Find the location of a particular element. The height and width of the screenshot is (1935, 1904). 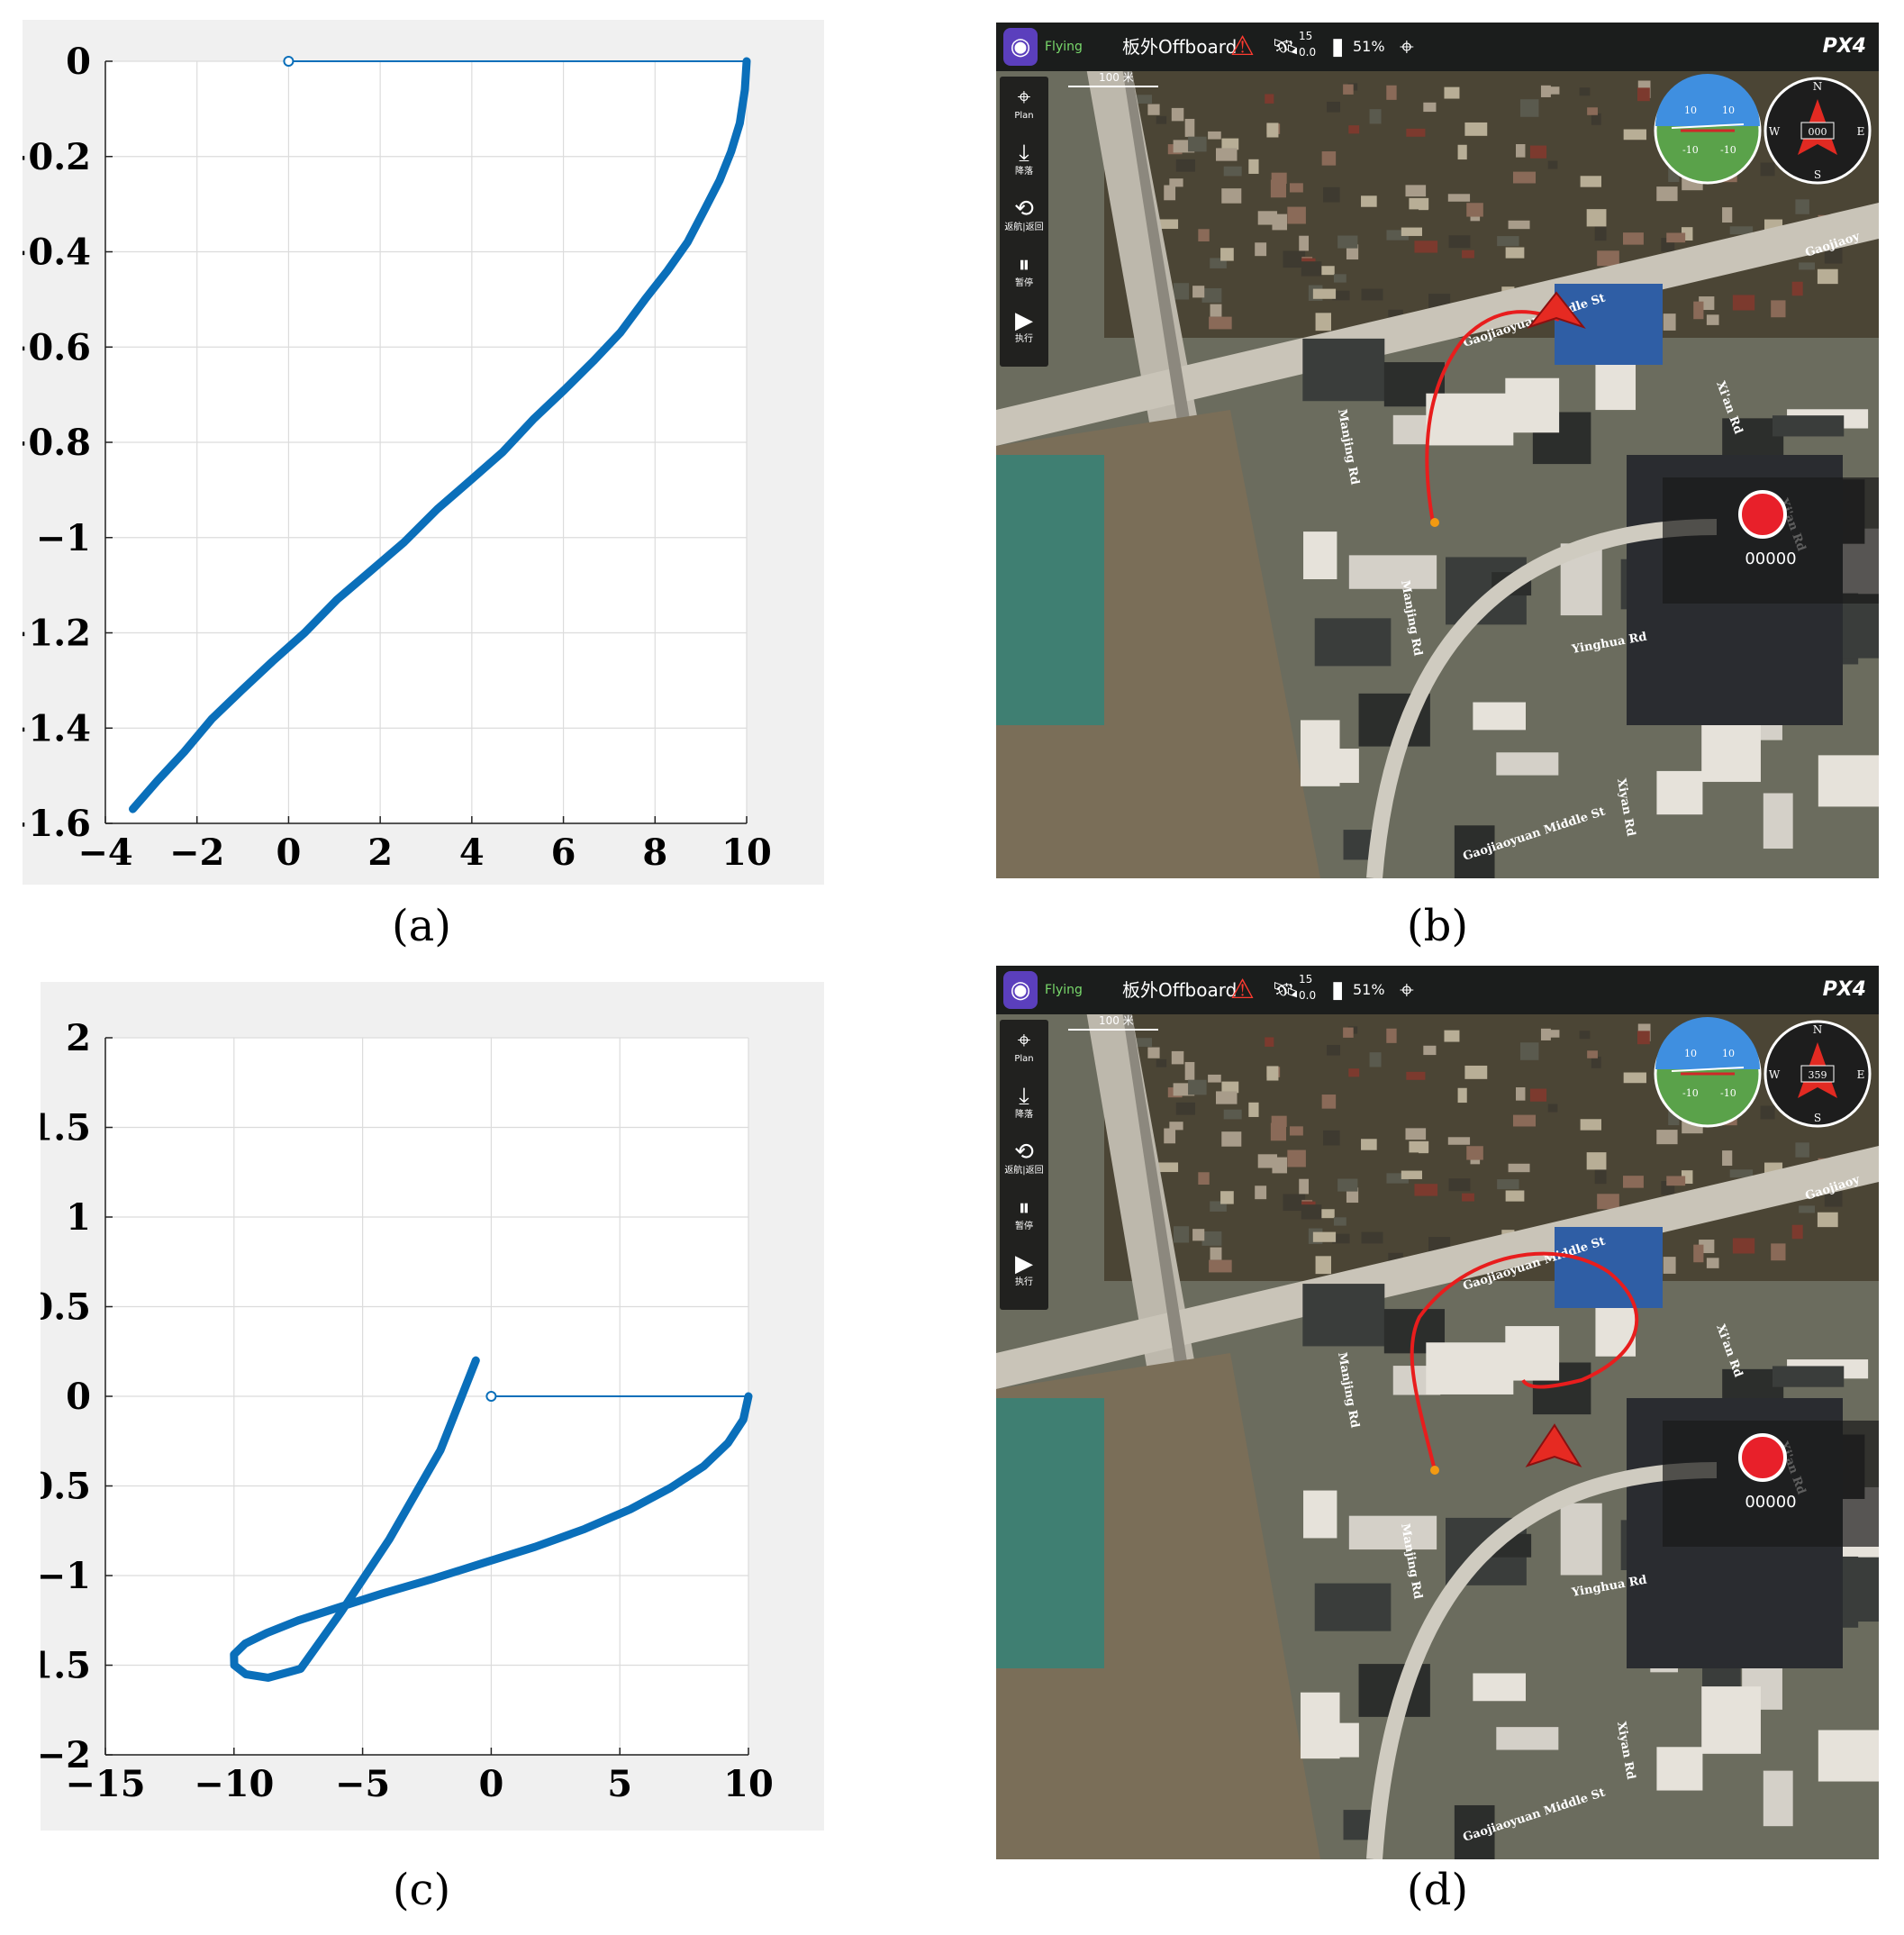

heading-value: 000 is located at coordinates (1818, 132).